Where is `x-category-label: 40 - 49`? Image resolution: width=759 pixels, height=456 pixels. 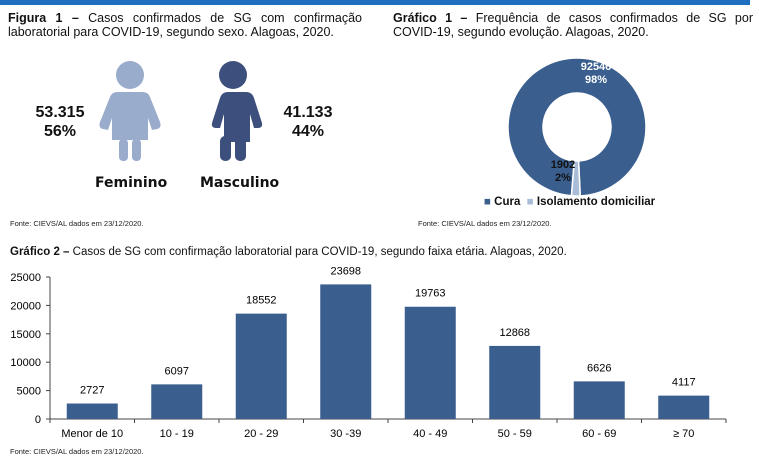 x-category-label: 40 - 49 is located at coordinates (430, 434).